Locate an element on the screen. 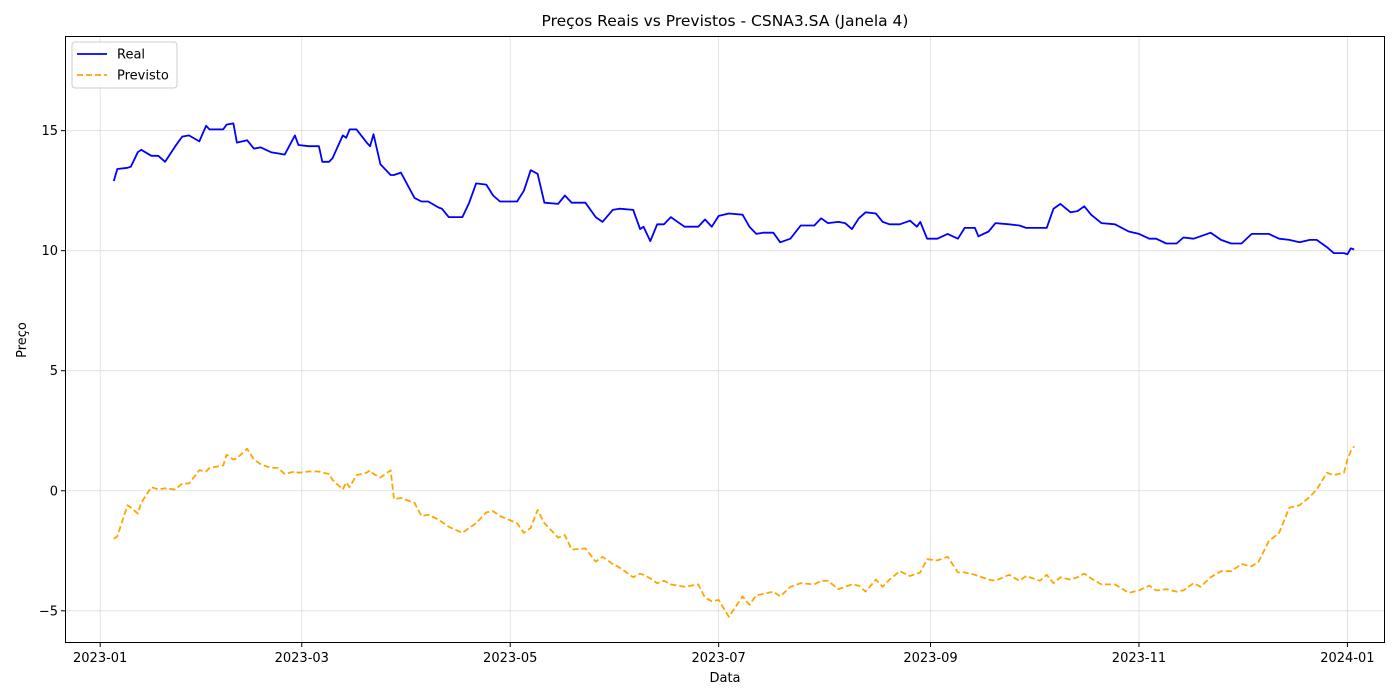 The width and height of the screenshot is (1400, 700). x-tick-label: 2023-07 is located at coordinates (719, 658).